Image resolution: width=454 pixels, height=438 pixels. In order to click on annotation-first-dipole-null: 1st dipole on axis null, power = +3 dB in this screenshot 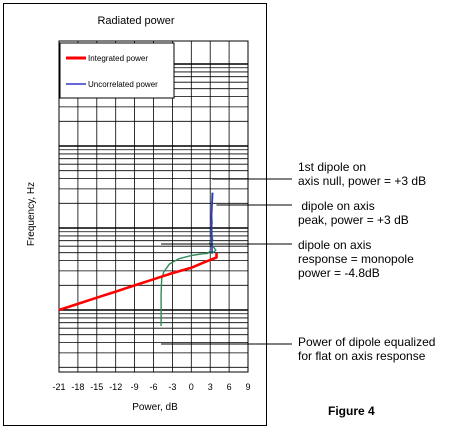, I will do `click(362, 174)`.